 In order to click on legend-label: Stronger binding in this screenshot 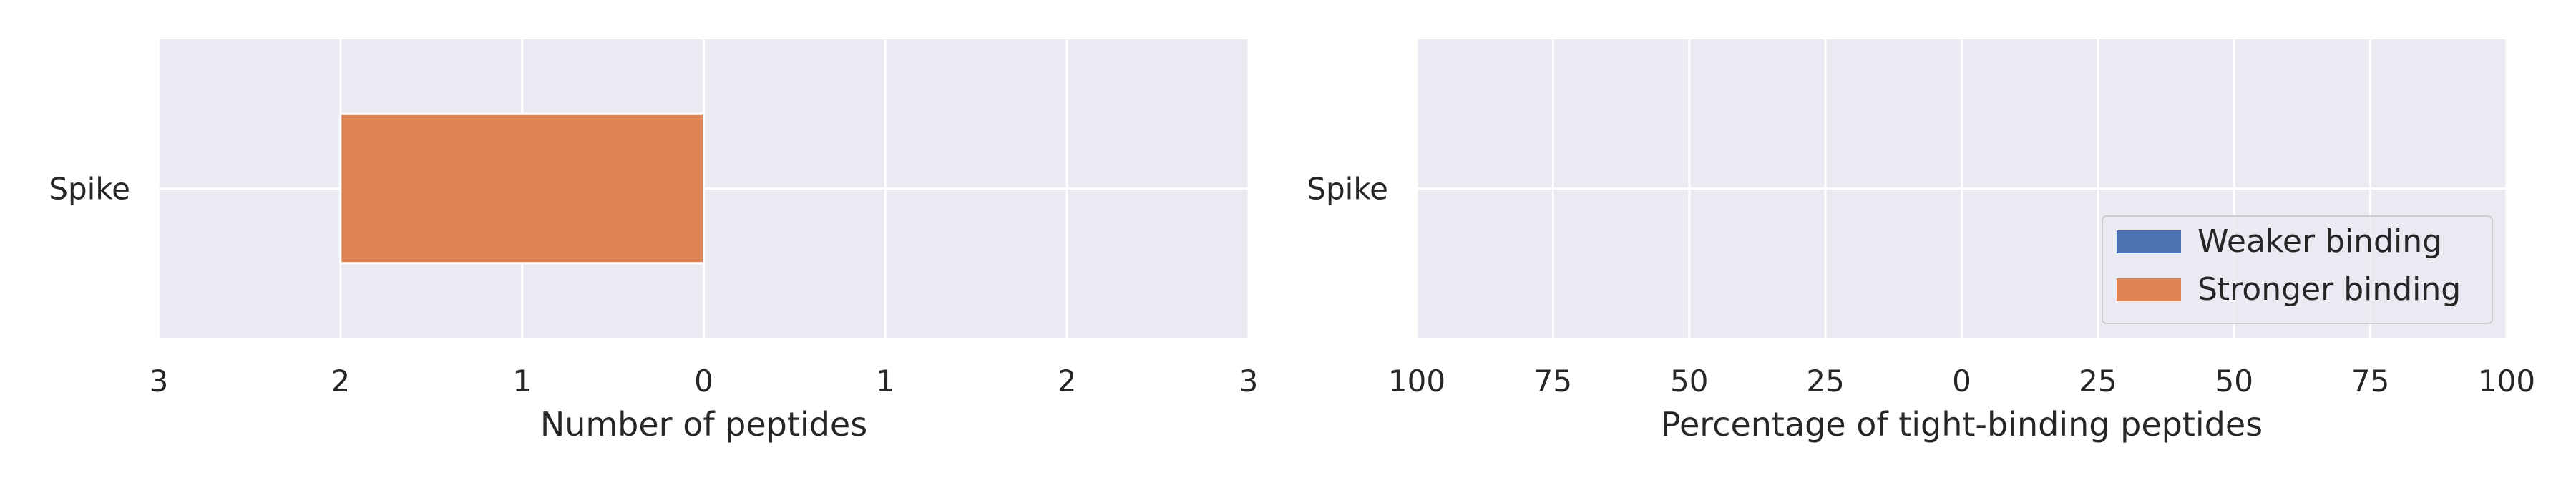, I will do `click(2329, 289)`.